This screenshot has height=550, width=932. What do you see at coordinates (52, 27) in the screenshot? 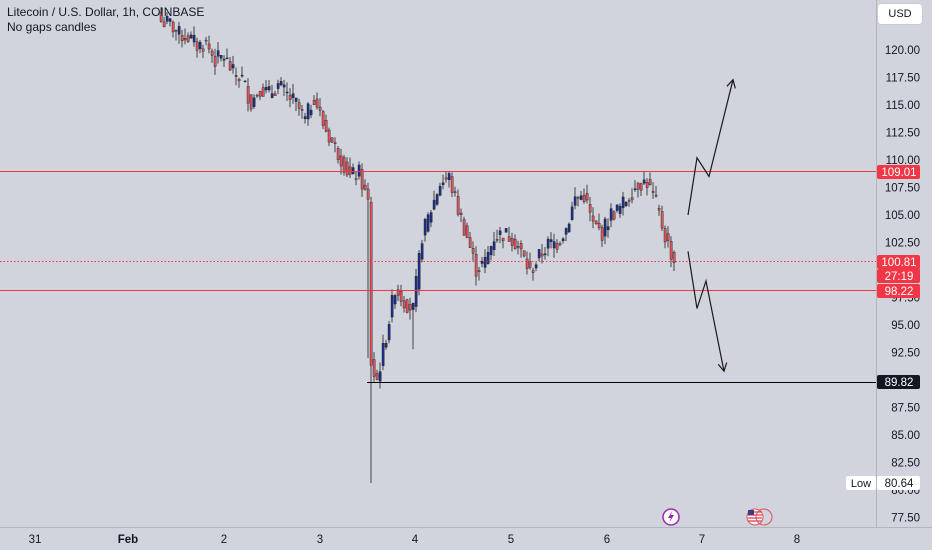
I see `chart-subtitle: No gaps candles` at bounding box center [52, 27].